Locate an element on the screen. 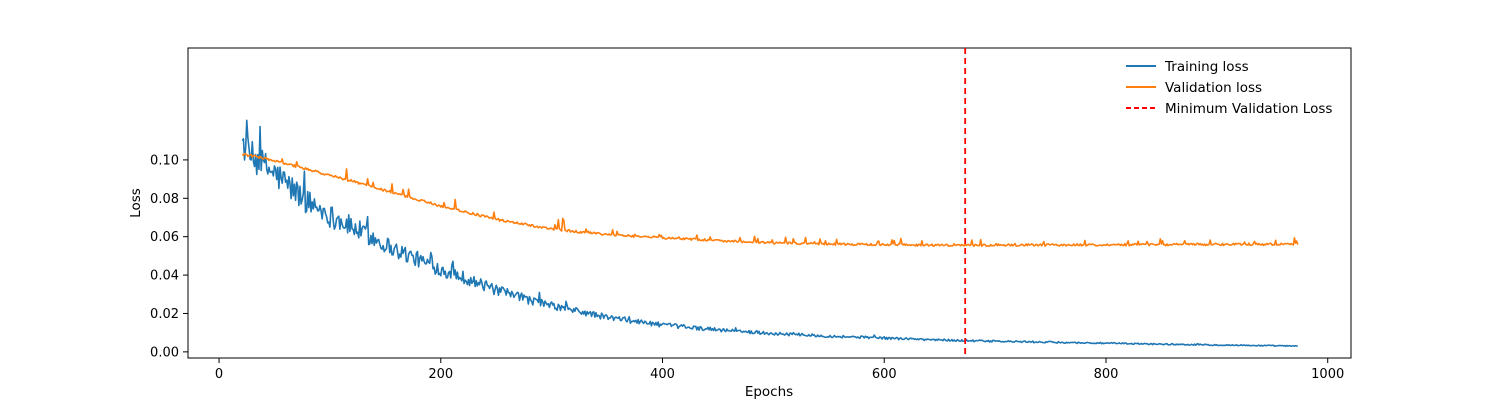 This screenshot has height=400, width=1500. y-tick-label: 0.10 is located at coordinates (164, 160).